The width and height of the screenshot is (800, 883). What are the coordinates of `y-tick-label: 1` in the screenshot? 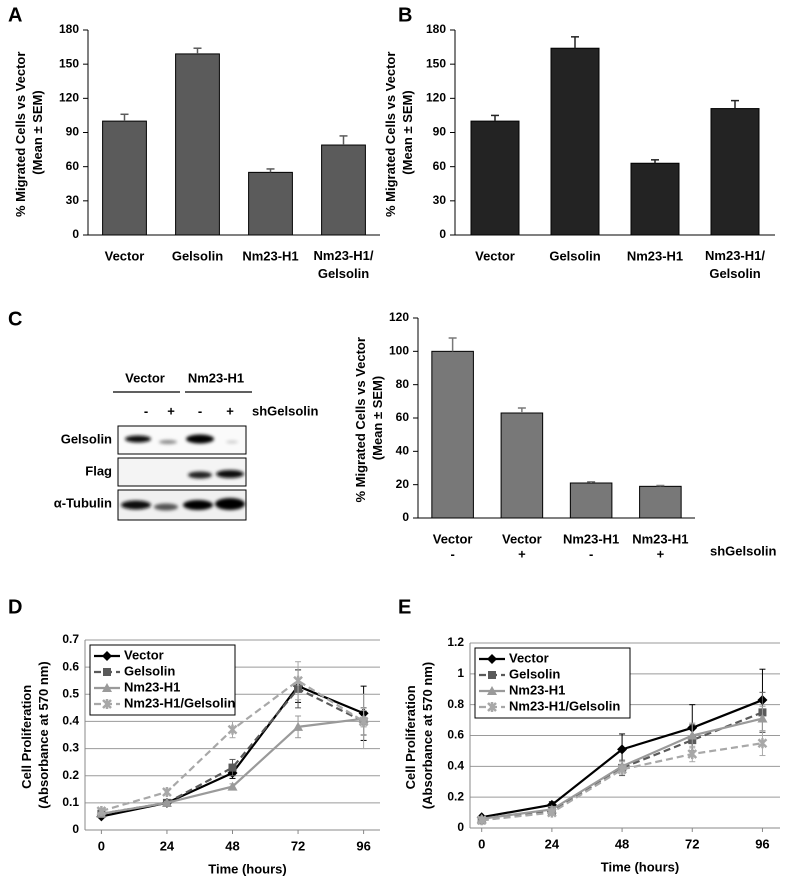 It's located at (460, 673).